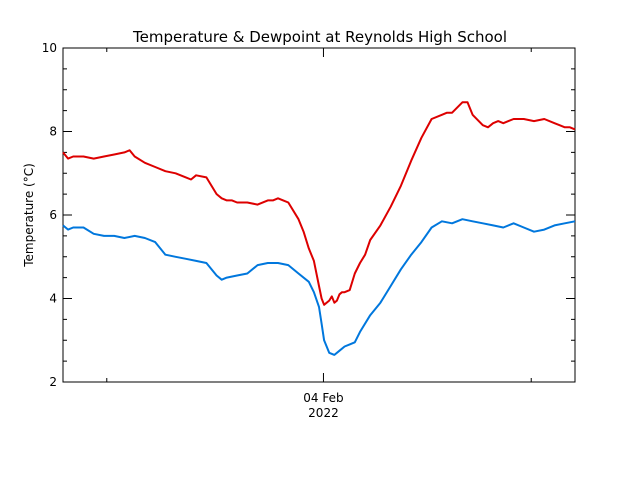 This screenshot has width=640, height=480. Describe the element at coordinates (53, 215) in the screenshot. I see `y-tick-label: 6` at that location.